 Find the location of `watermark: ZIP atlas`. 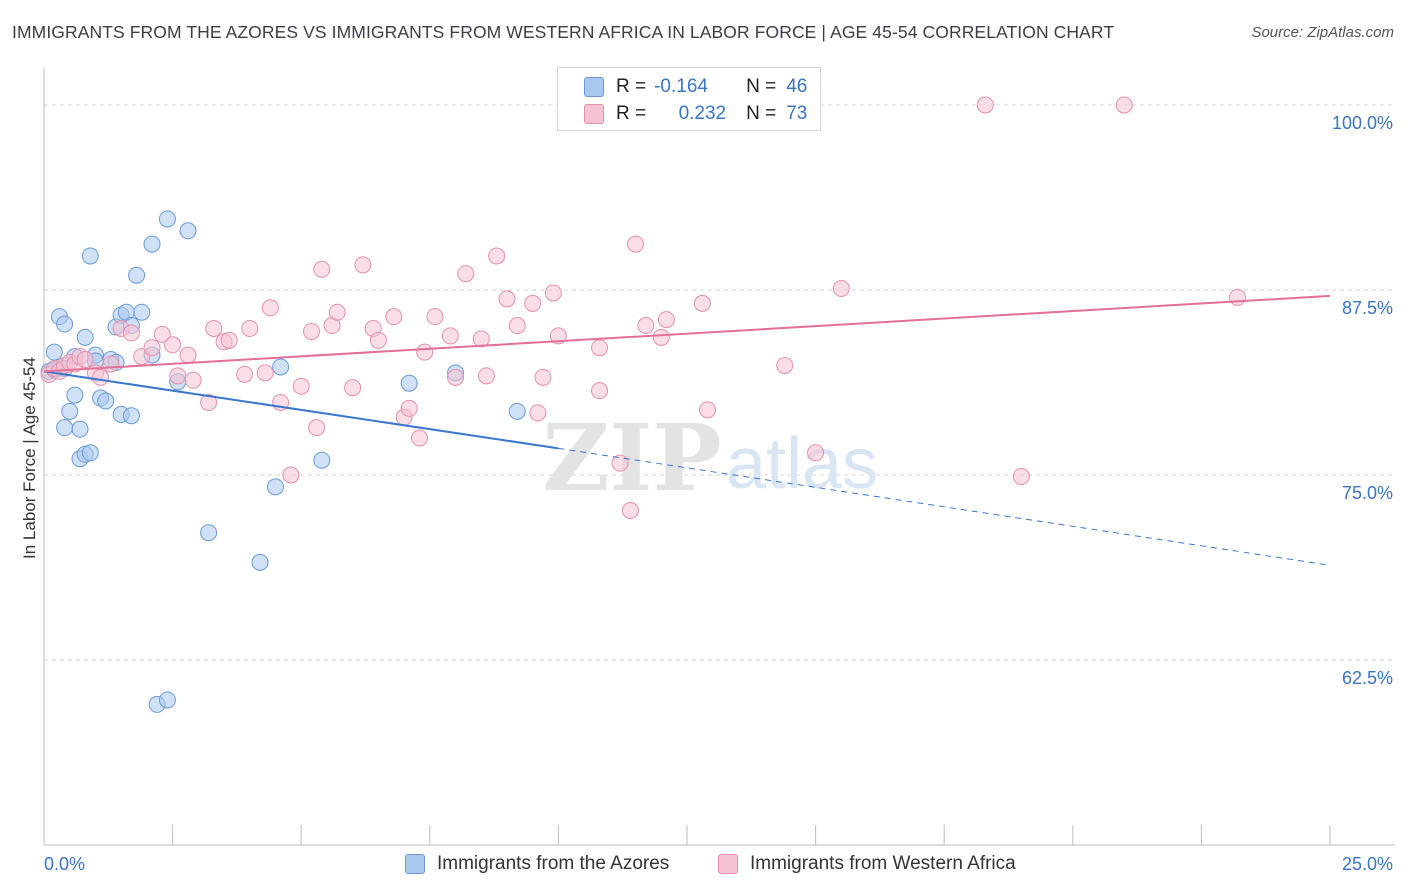

watermark: ZIP atlas is located at coordinates (710, 458).